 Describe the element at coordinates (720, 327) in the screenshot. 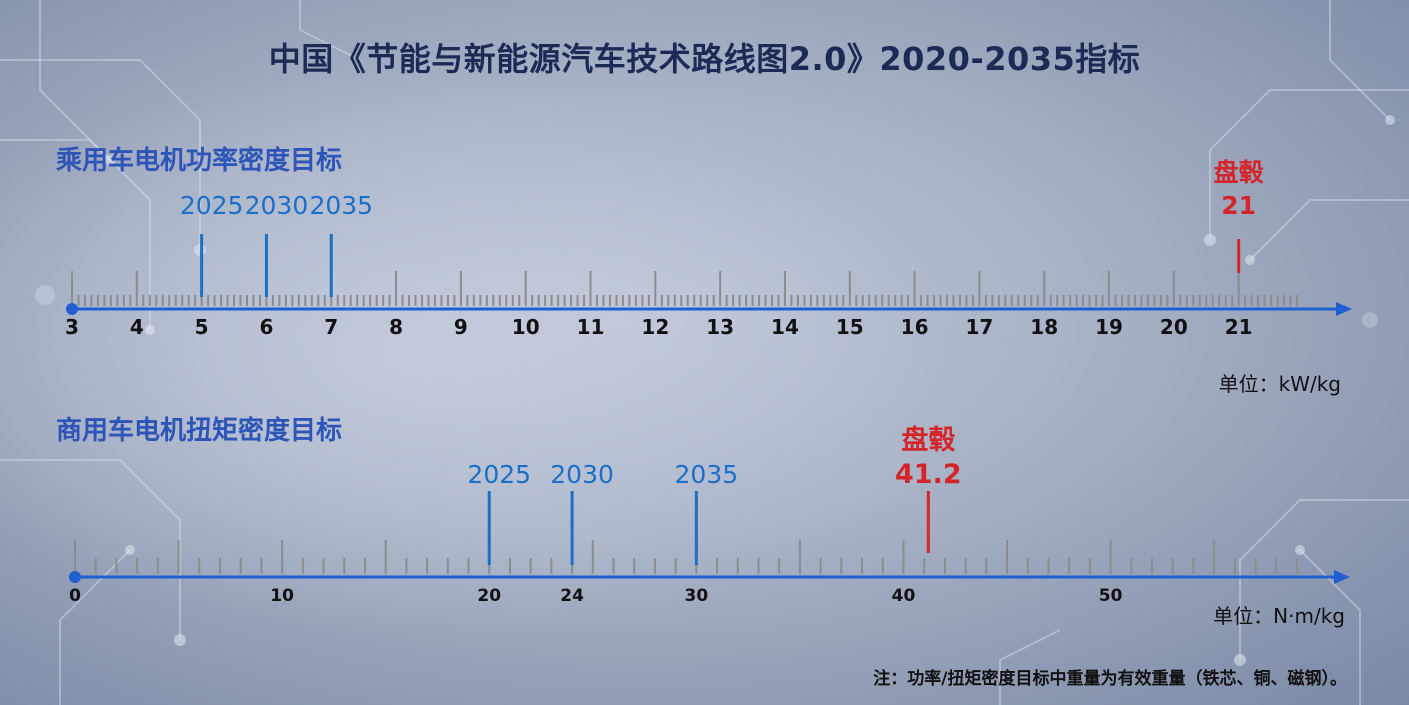

I see `axis-tick-label: 13` at that location.